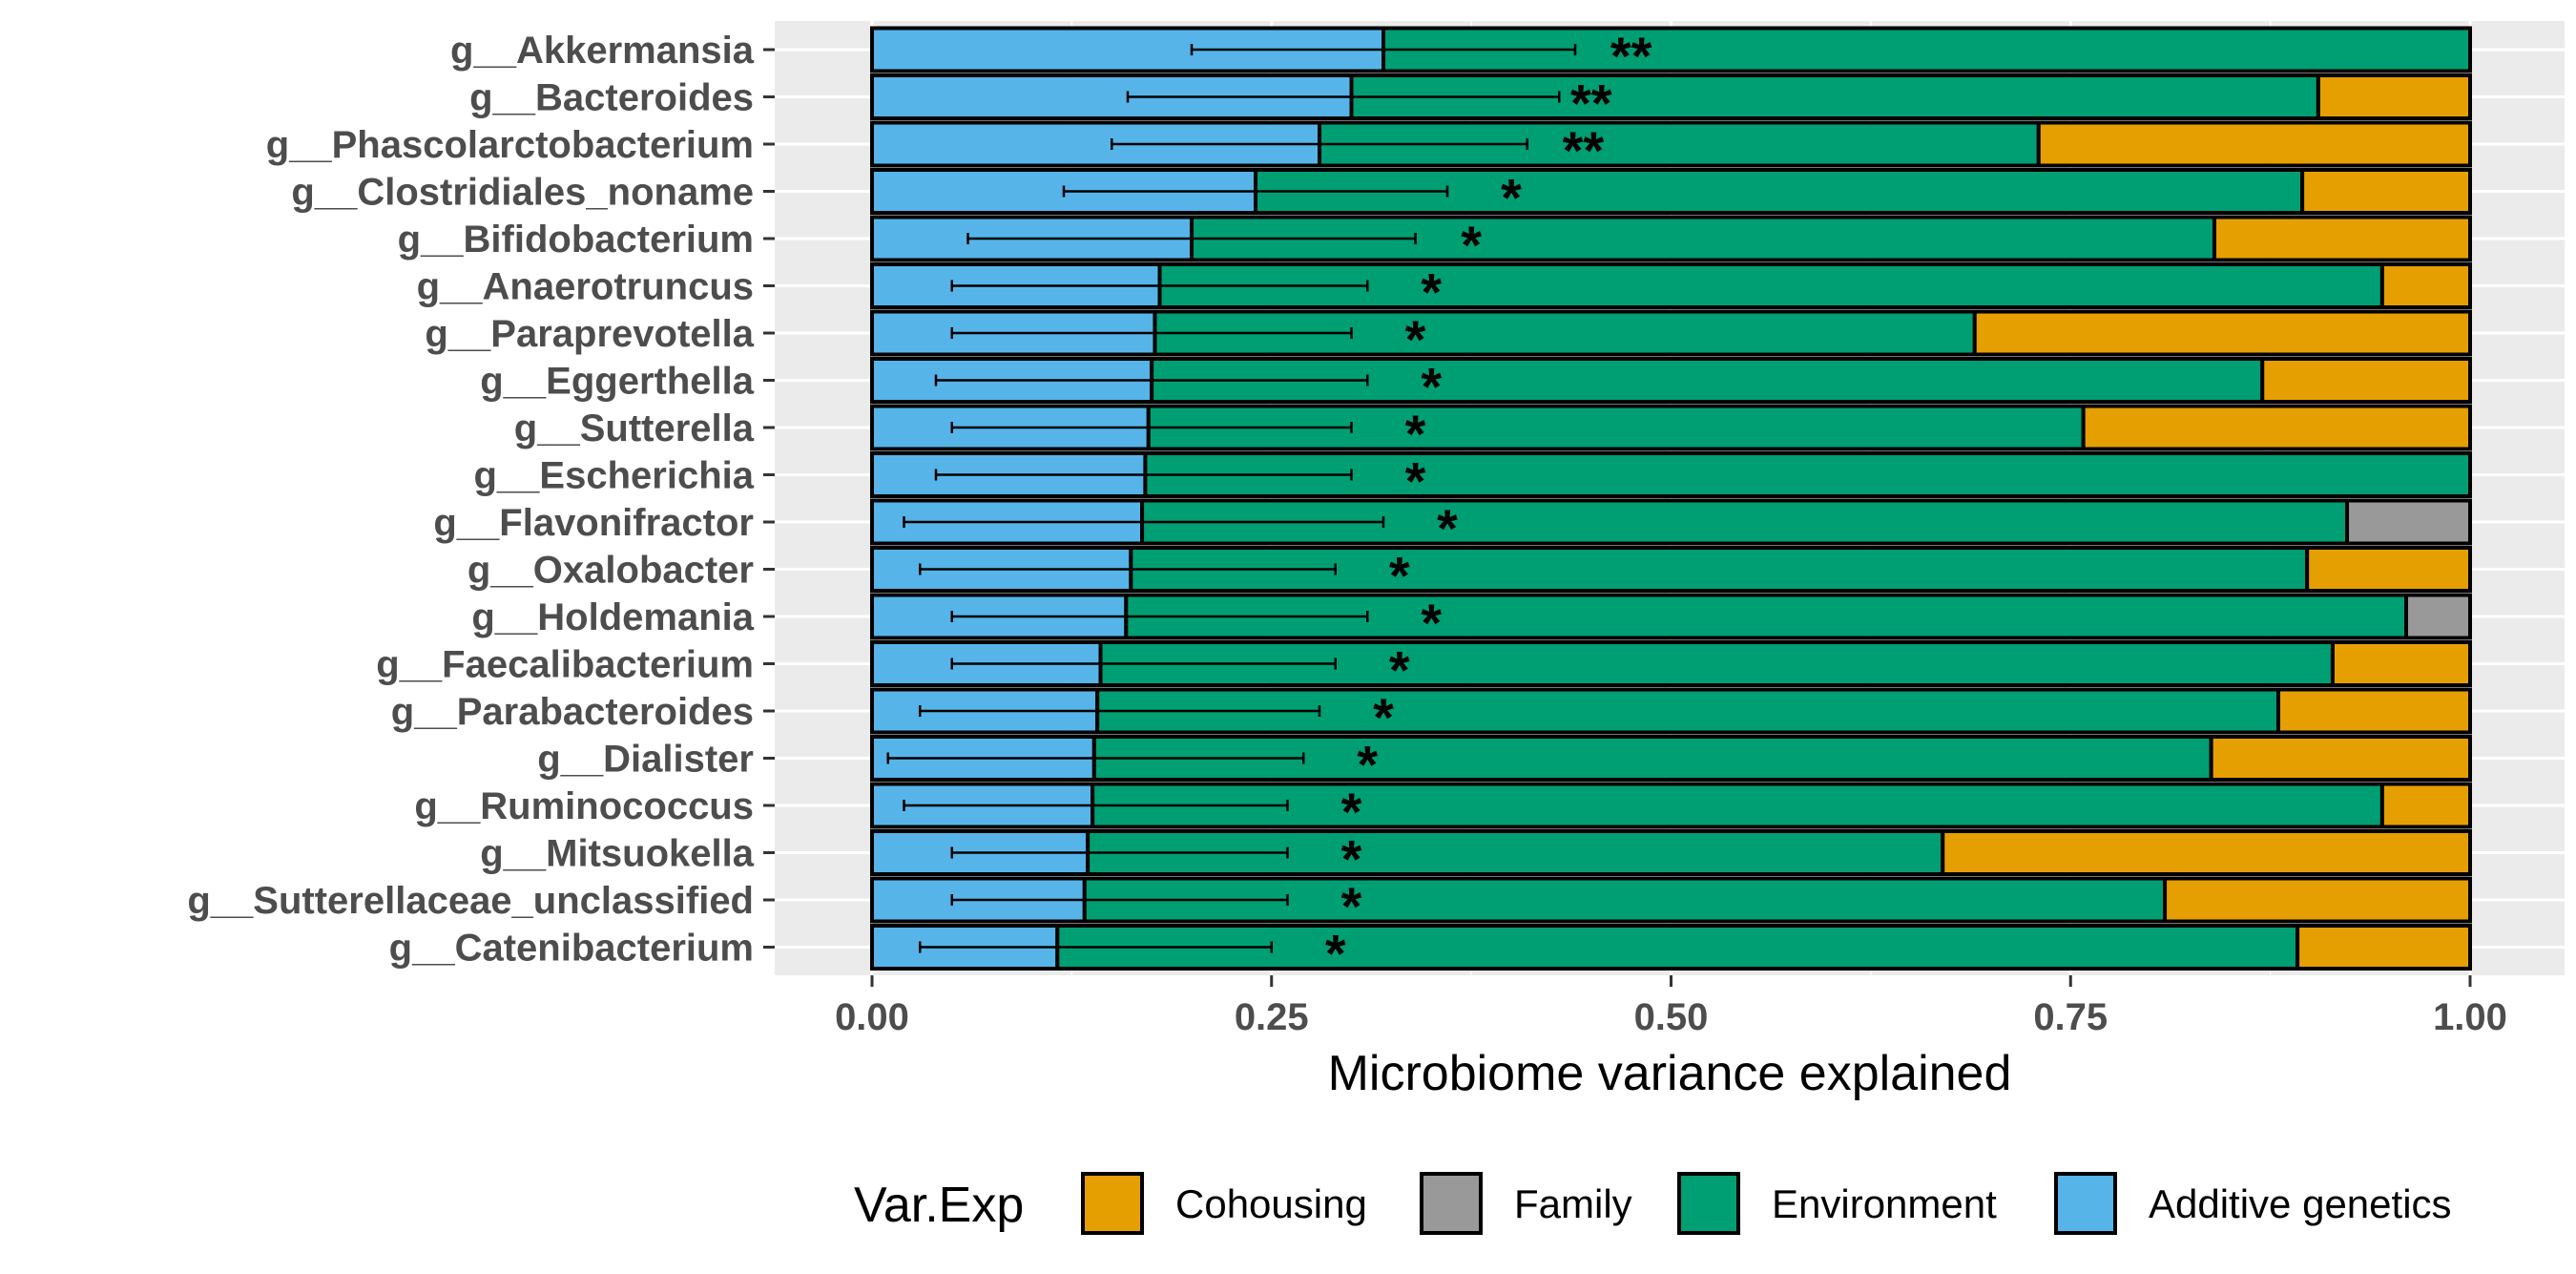 The height and width of the screenshot is (1274, 2576). I want to click on y-tick-label: g__Sutterella, so click(634, 428).